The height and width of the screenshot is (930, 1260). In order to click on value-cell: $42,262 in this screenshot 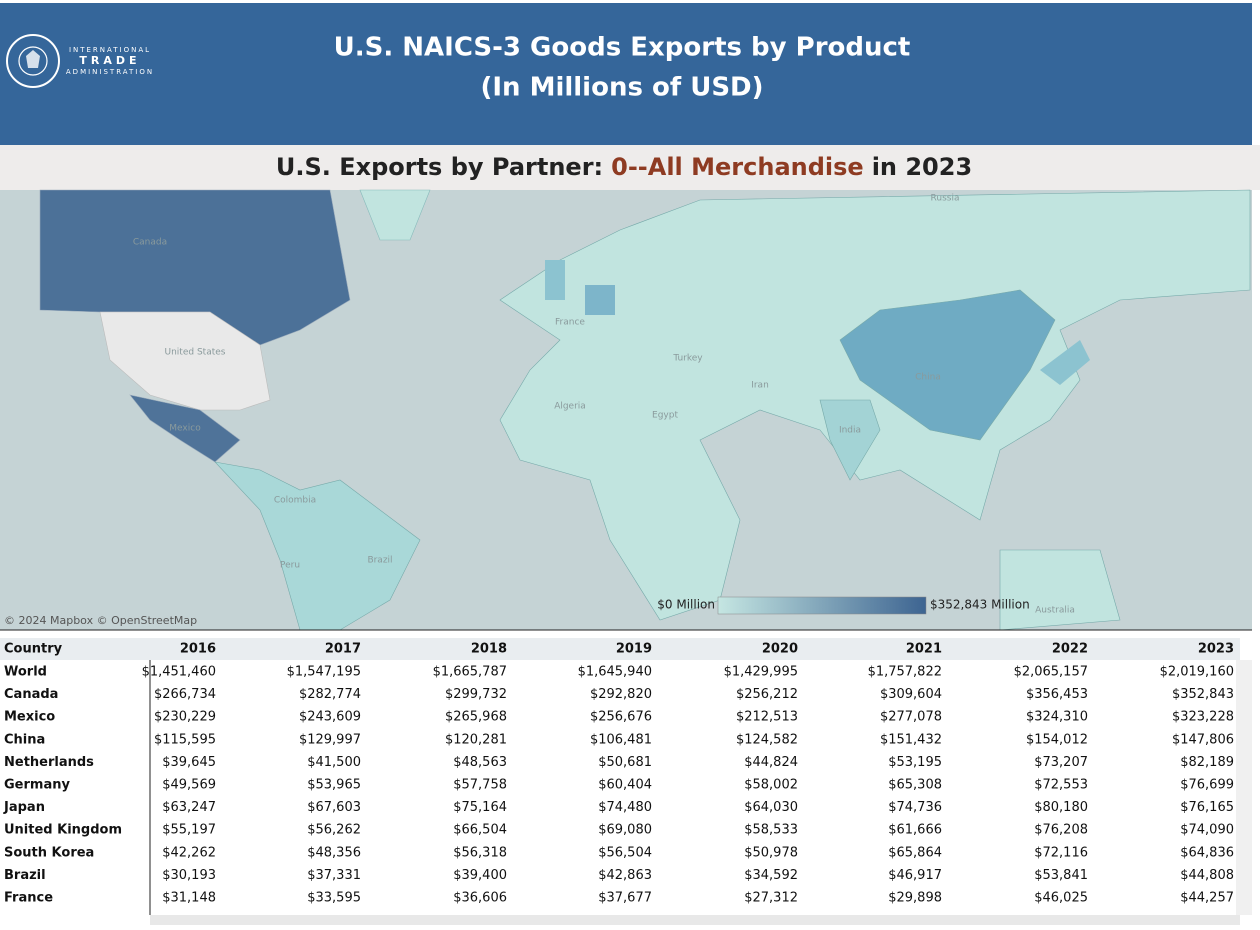, I will do `click(189, 852)`.